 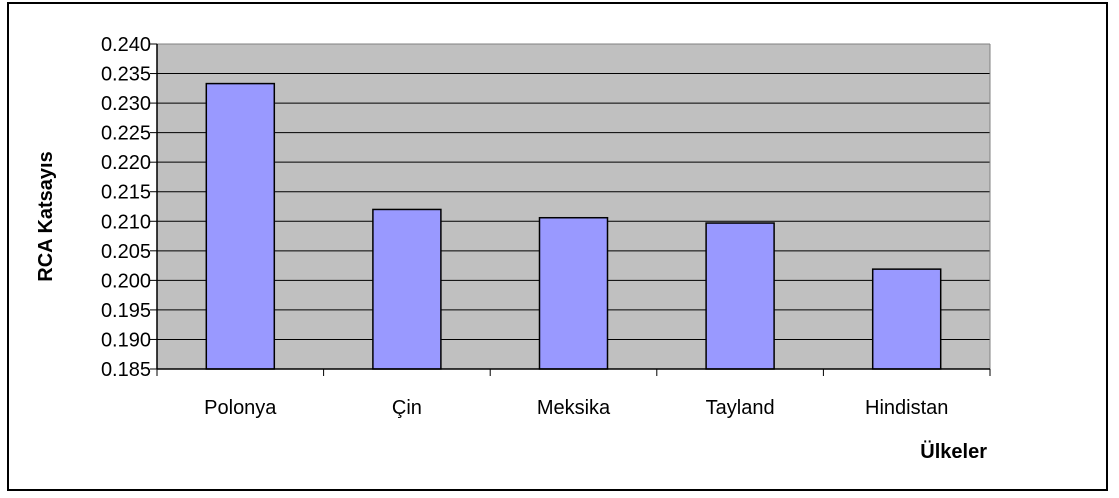 I want to click on x-tick-label: Çin, so click(x=407, y=408).